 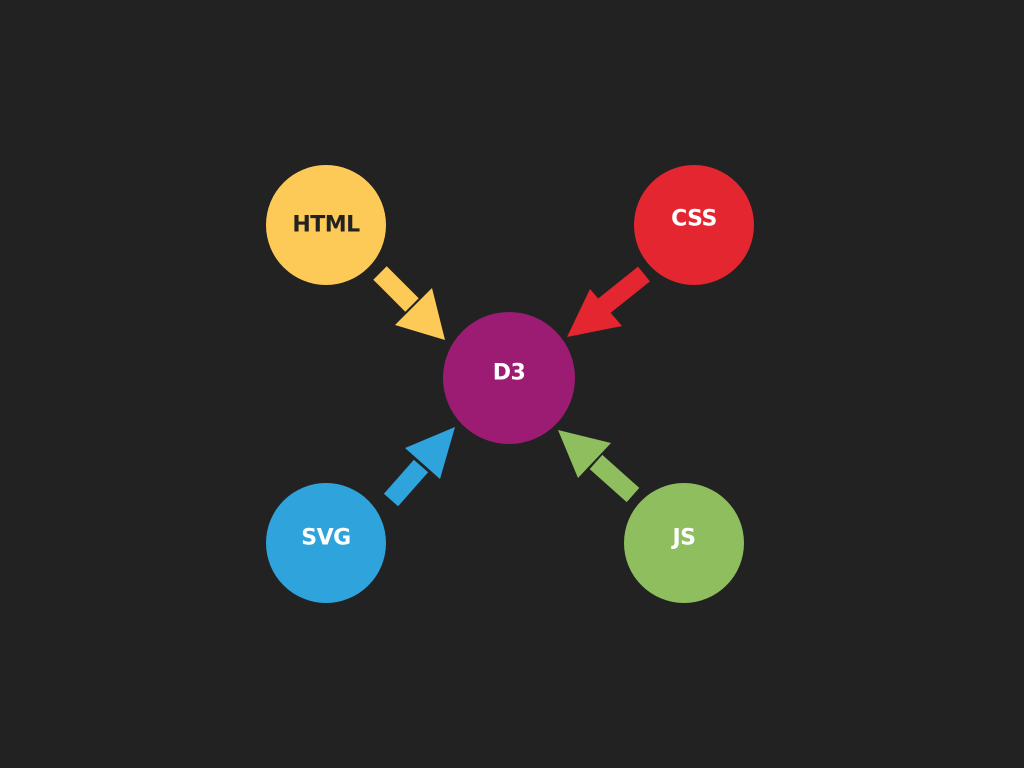 I want to click on arrow-css-to-d3, so click(x=608, y=301).